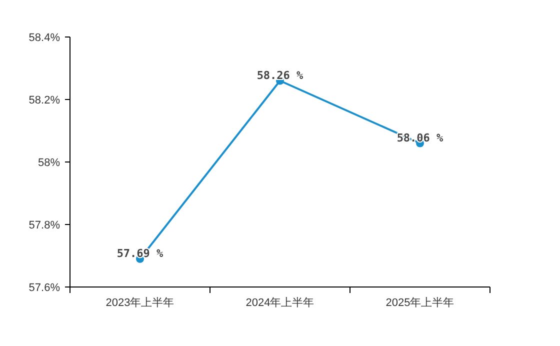  I want to click on x-tick-label: 2024年上半年, so click(280, 302).